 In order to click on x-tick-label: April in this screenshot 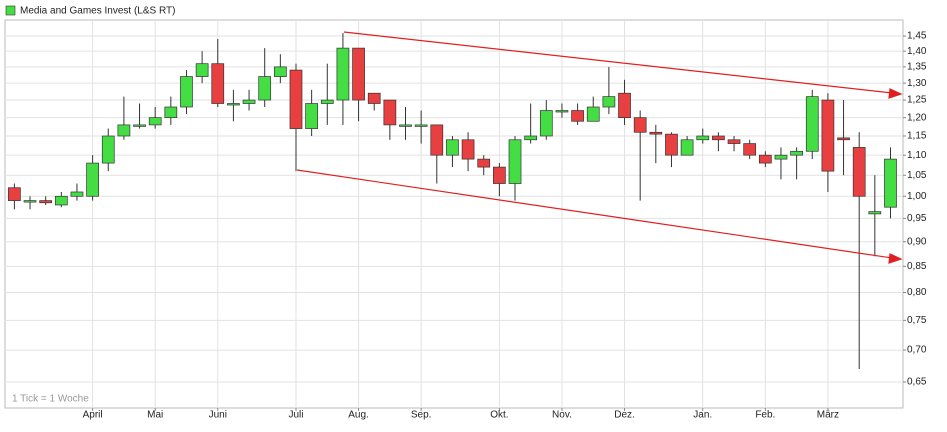, I will do `click(93, 415)`.